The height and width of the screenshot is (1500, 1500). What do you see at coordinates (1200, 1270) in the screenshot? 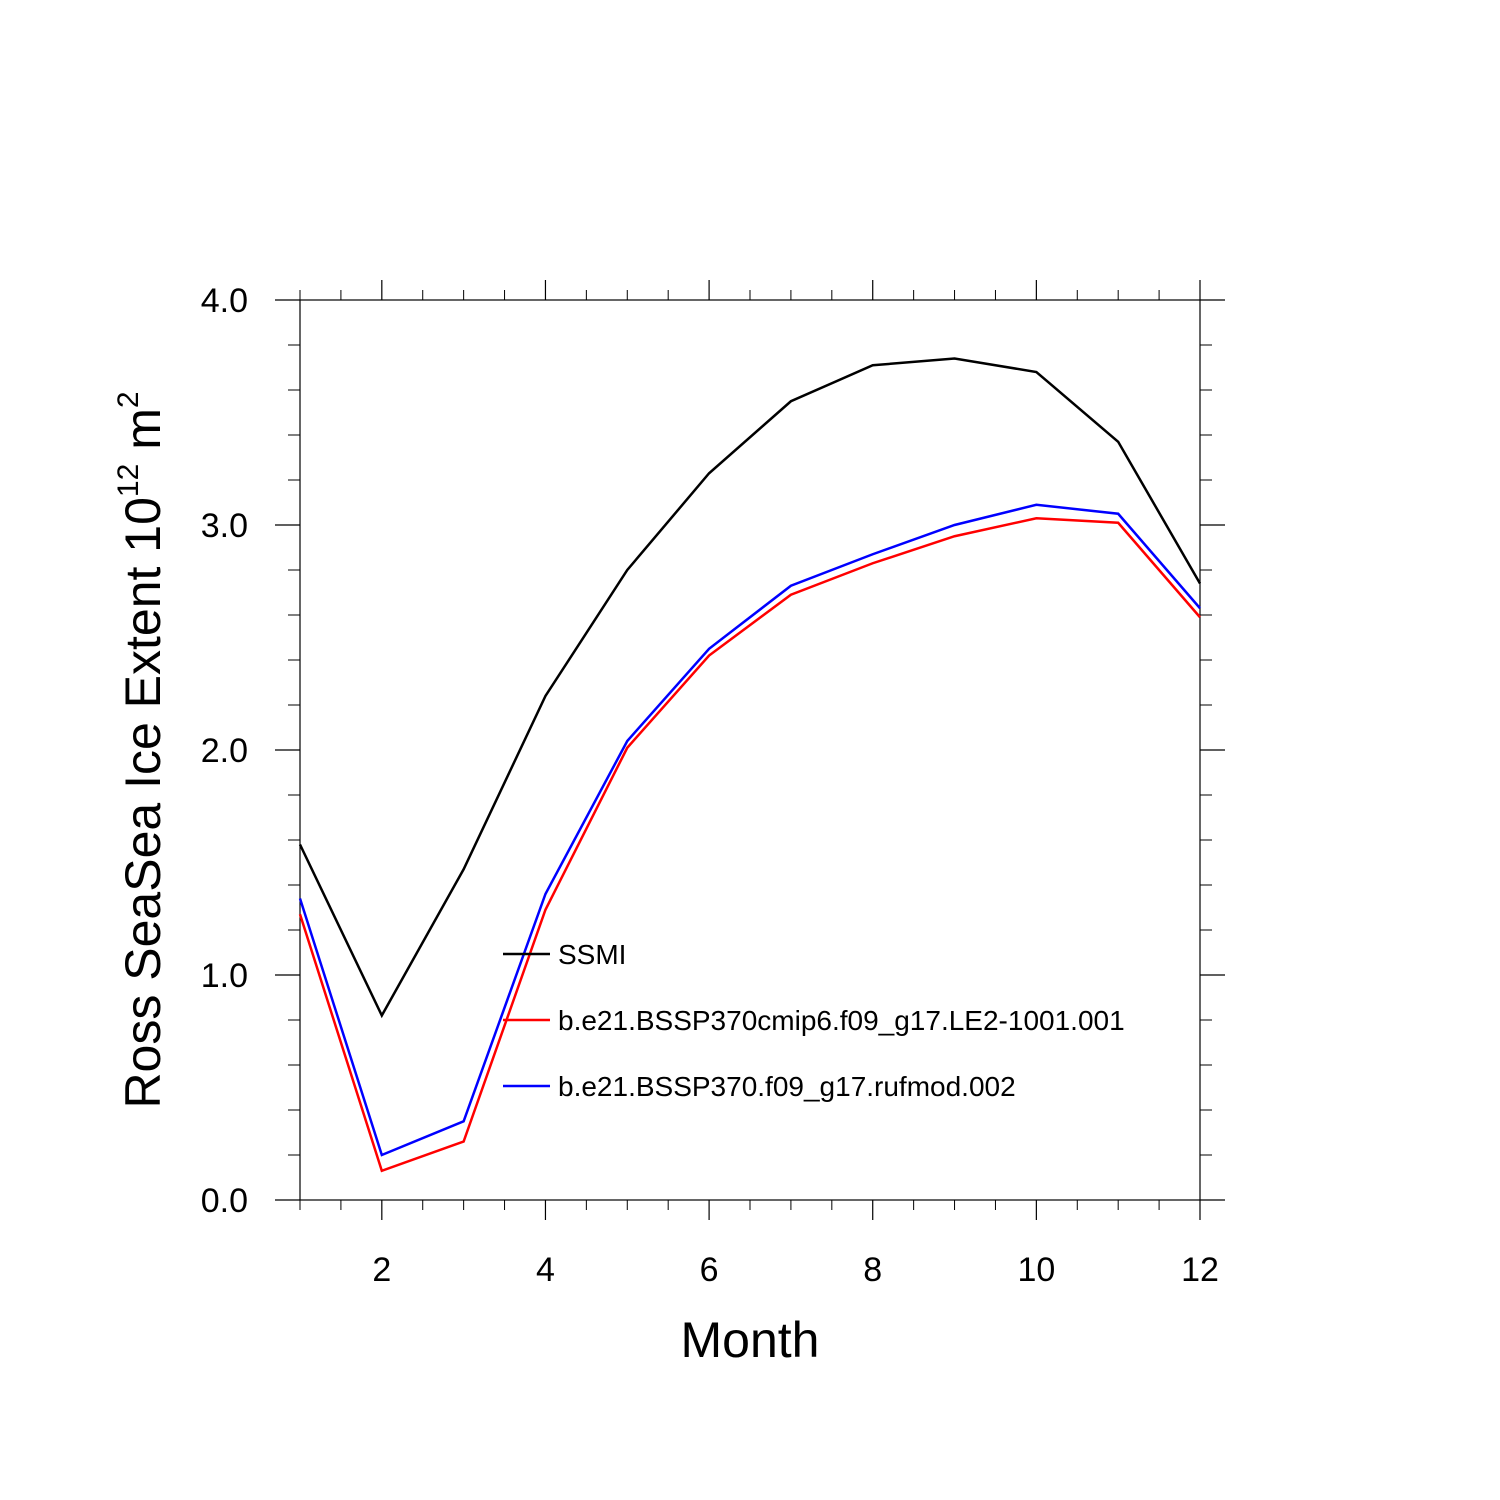
I see `x-tick-label: 12` at bounding box center [1200, 1270].